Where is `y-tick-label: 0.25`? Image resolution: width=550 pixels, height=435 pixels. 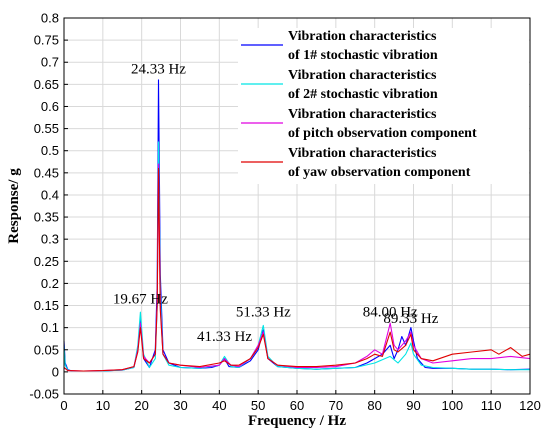
y-tick-label: 0.25 is located at coordinates (46, 261).